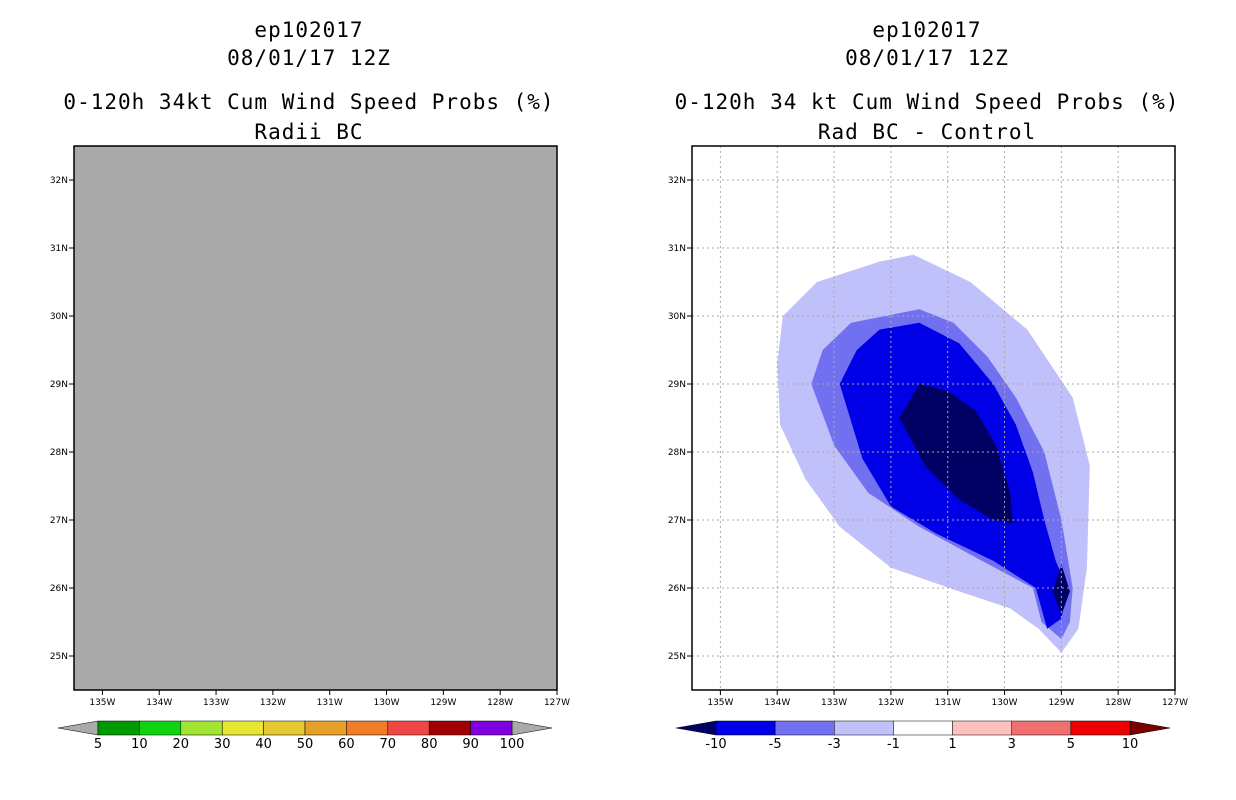 Image resolution: width=1236 pixels, height=800 pixels. Describe the element at coordinates (443, 703) in the screenshot. I see `left-x-tick-label: 129W` at that location.